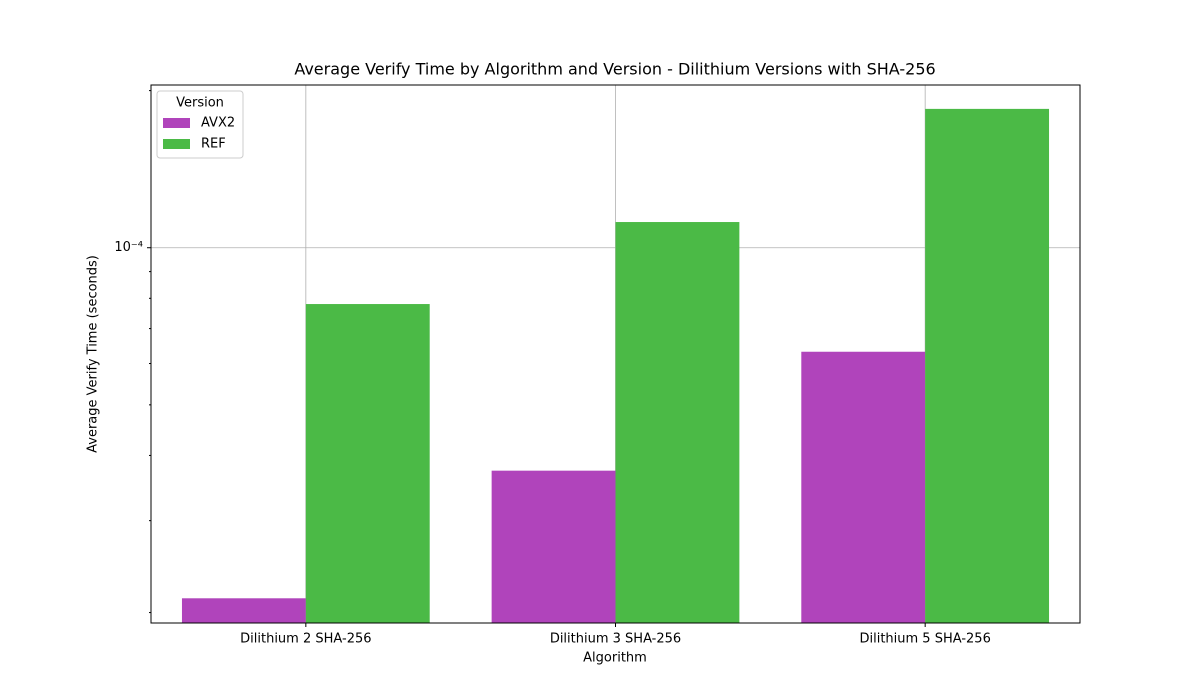  What do you see at coordinates (128, 247) in the screenshot?
I see `y-tick-label: 10⁻⁴` at bounding box center [128, 247].